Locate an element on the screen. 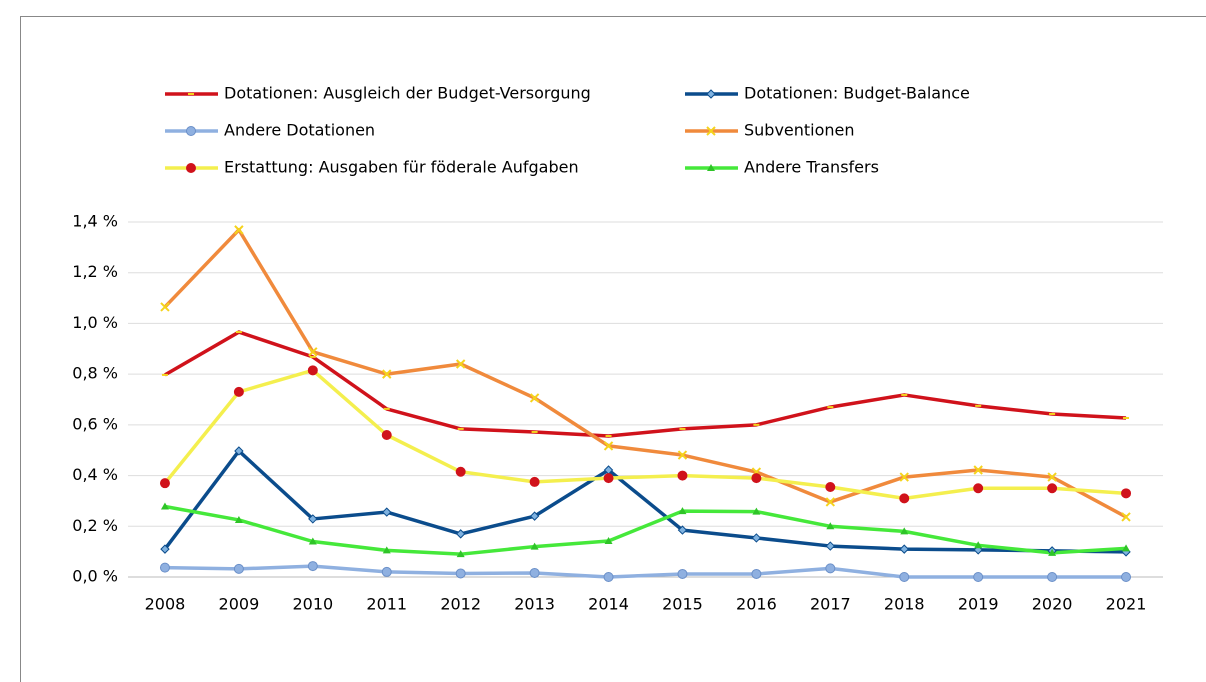  legend-label: Andere Transfers is located at coordinates (811, 167).